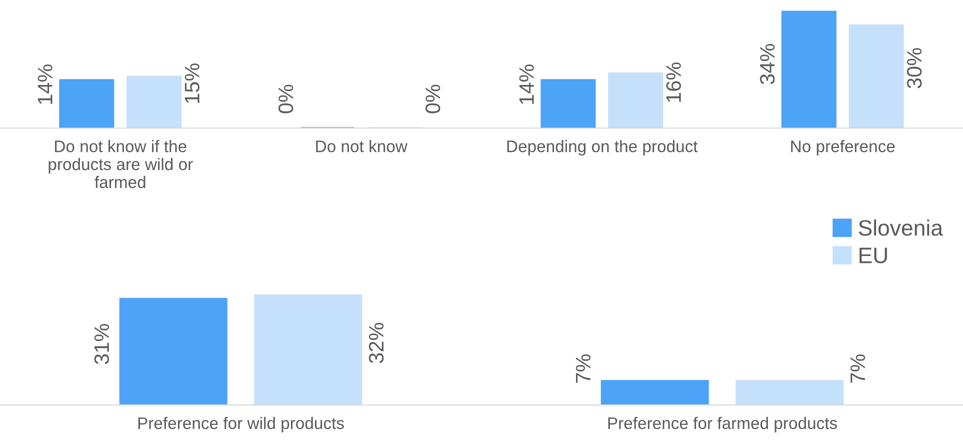 The image size is (963, 448). Describe the element at coordinates (673, 82) in the screenshot. I see `data-label: 16%` at that location.